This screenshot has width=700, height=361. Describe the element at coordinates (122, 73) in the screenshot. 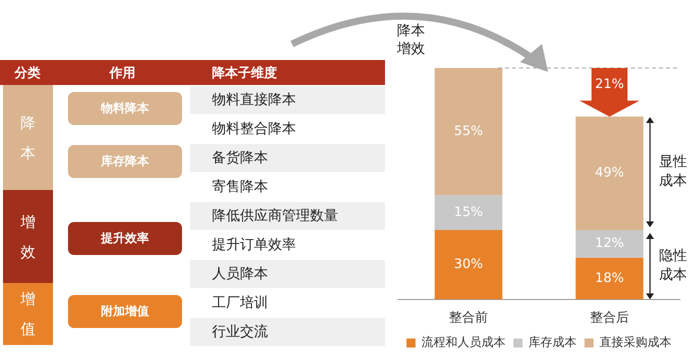

I see `text: 作用` at that location.